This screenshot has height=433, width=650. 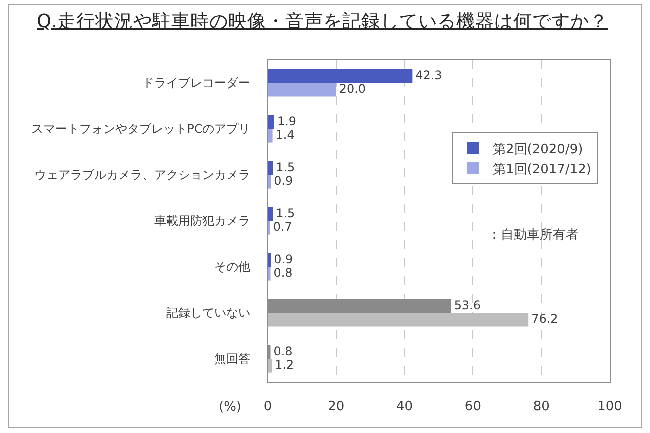 What do you see at coordinates (232, 267) in the screenshot?
I see `y-tick-label: その他` at bounding box center [232, 267].